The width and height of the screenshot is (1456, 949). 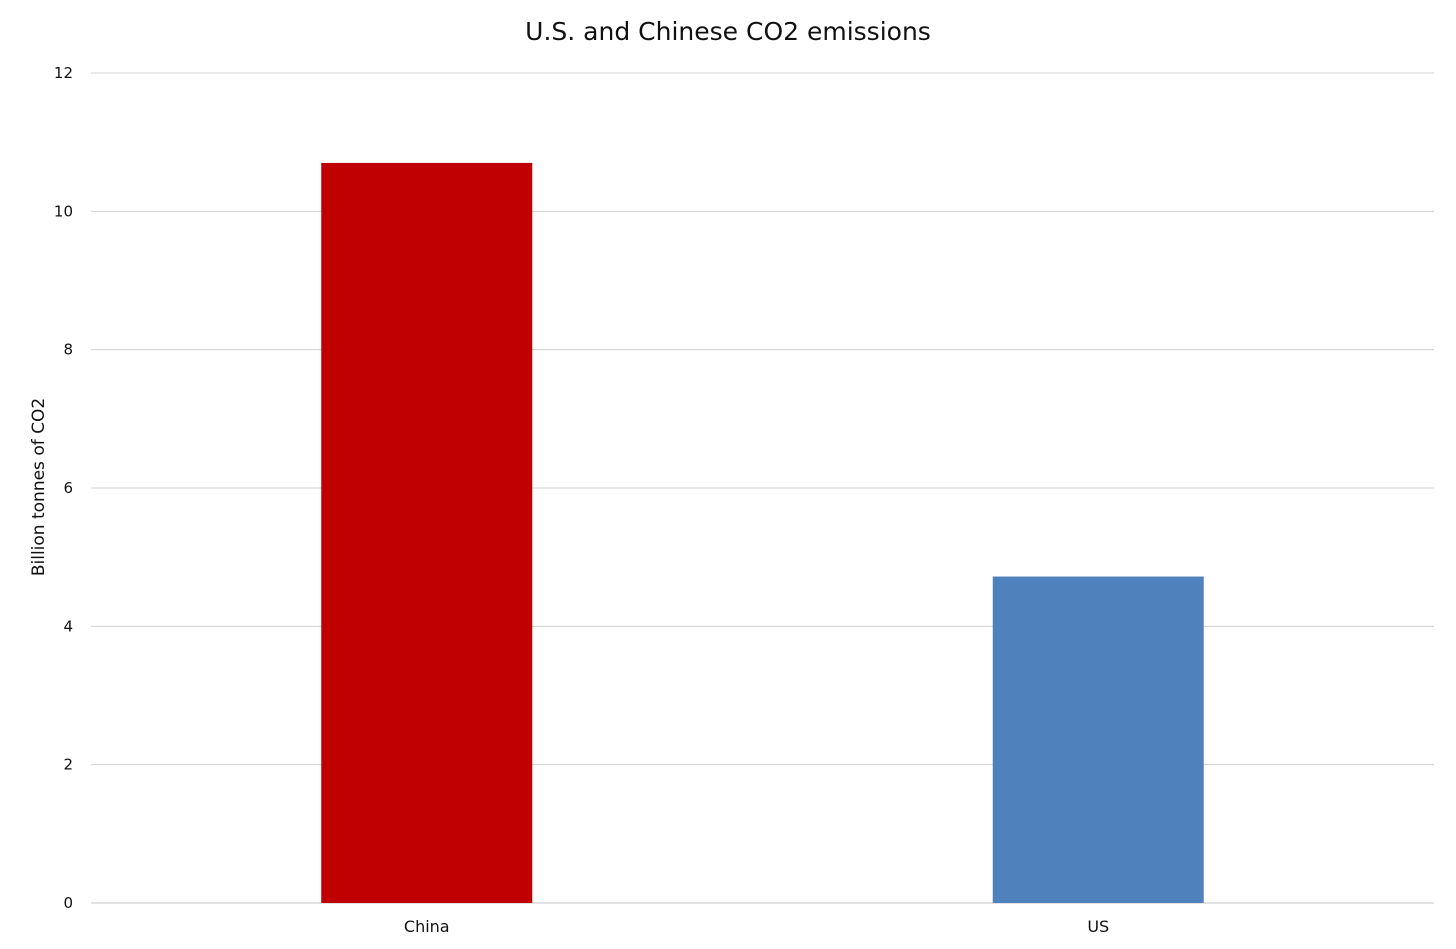 I want to click on x-axis-categories: China US, so click(x=756, y=926).